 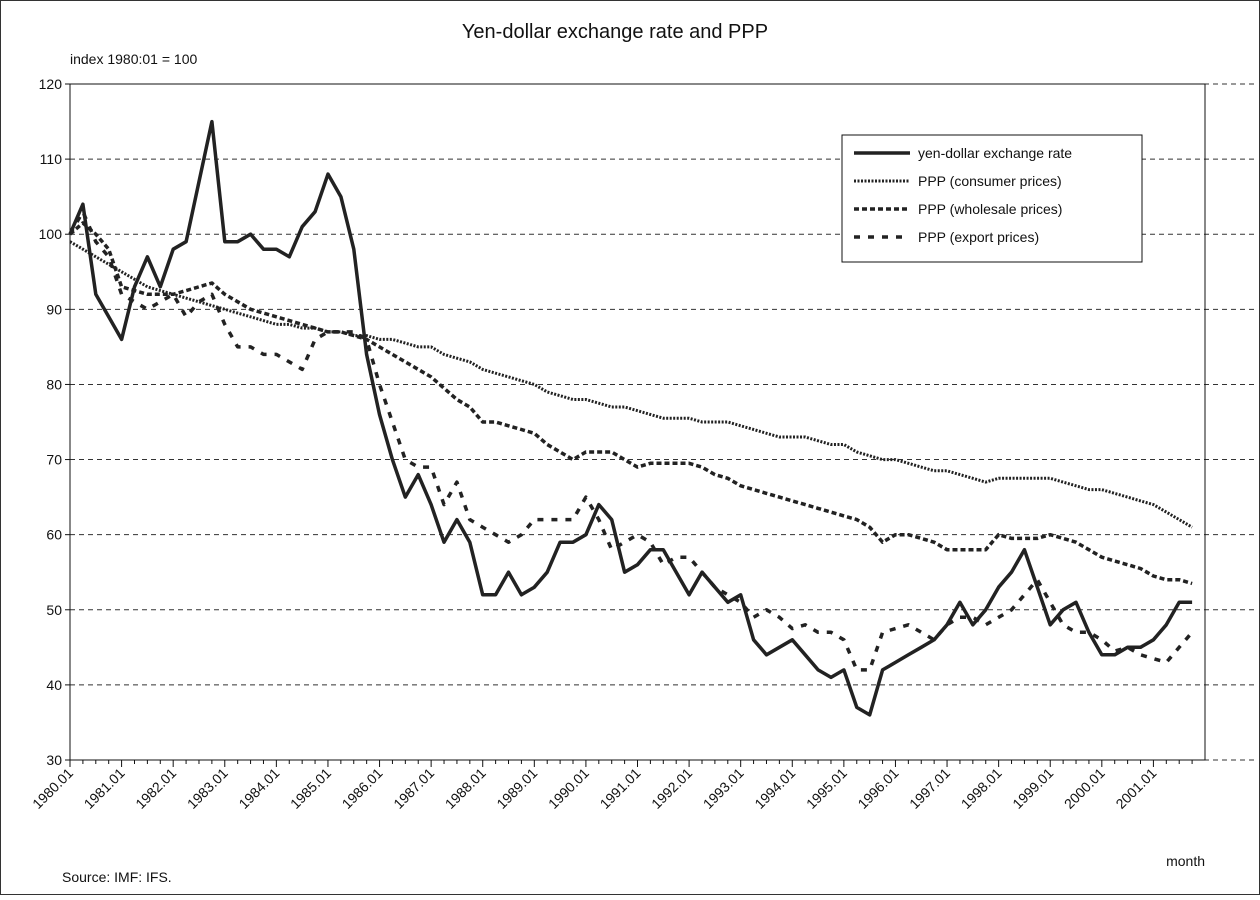 What do you see at coordinates (995, 153) in the screenshot?
I see `legend-label: yen-dollar exchange rate` at bounding box center [995, 153].